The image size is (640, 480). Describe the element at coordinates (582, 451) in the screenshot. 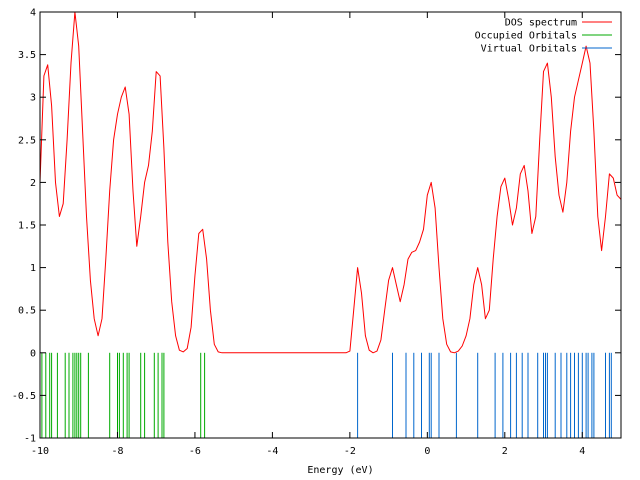

I see `x-tick-label: 4` at that location.